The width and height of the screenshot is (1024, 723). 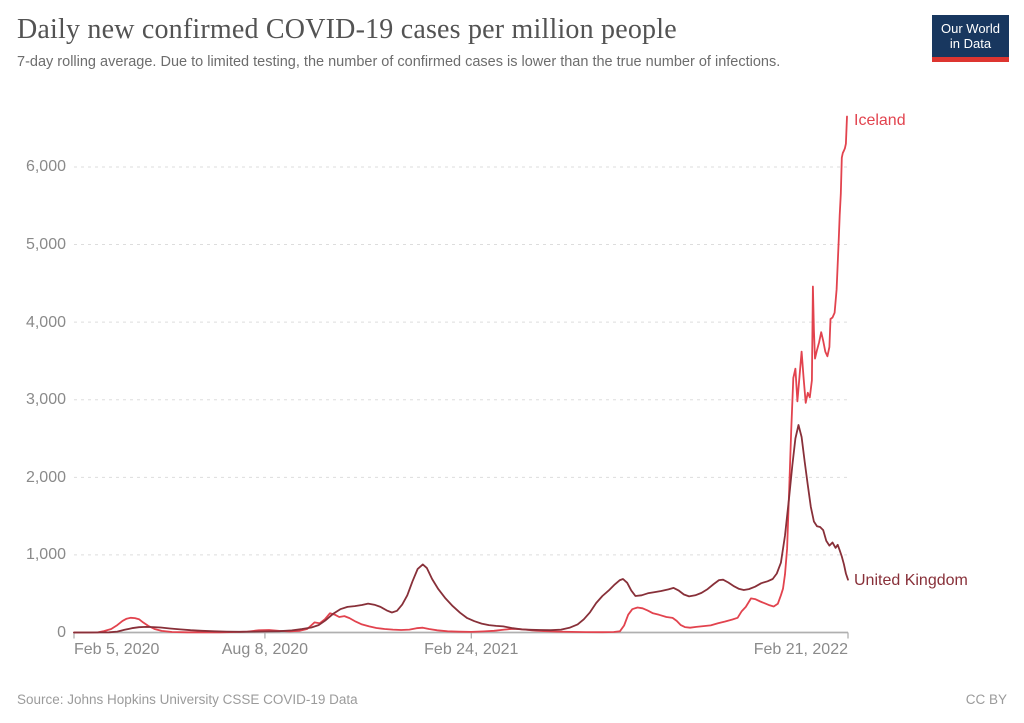 What do you see at coordinates (45, 167) in the screenshot?
I see `y-axis-tick-label: 6,000` at bounding box center [45, 167].